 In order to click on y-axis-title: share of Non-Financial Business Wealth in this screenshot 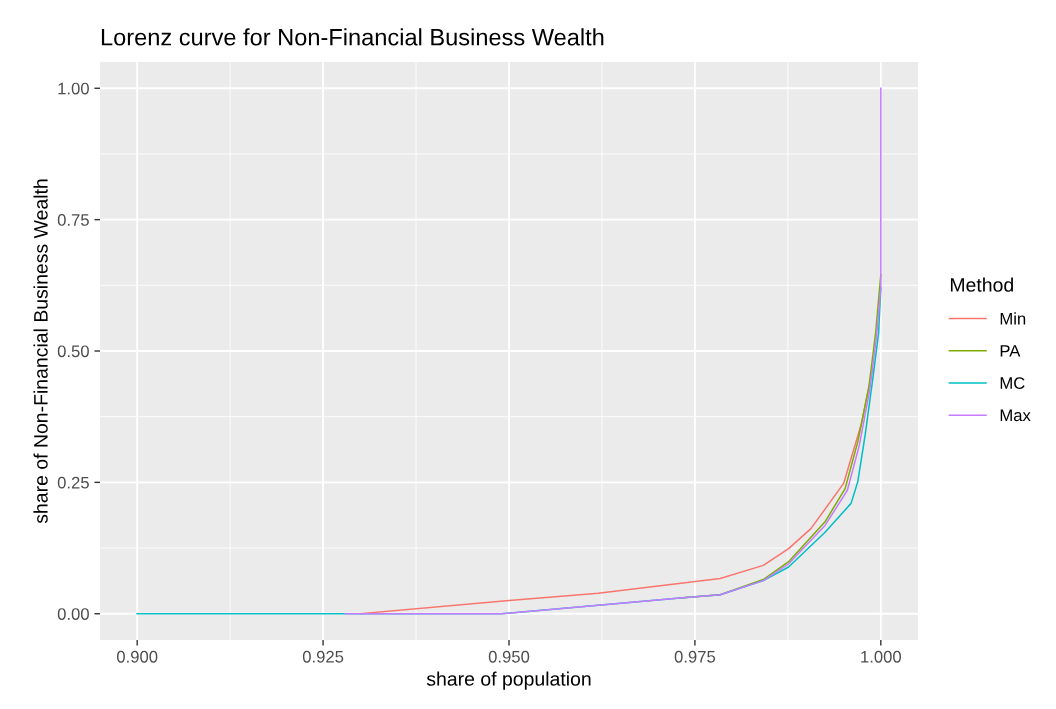, I will do `click(40, 351)`.